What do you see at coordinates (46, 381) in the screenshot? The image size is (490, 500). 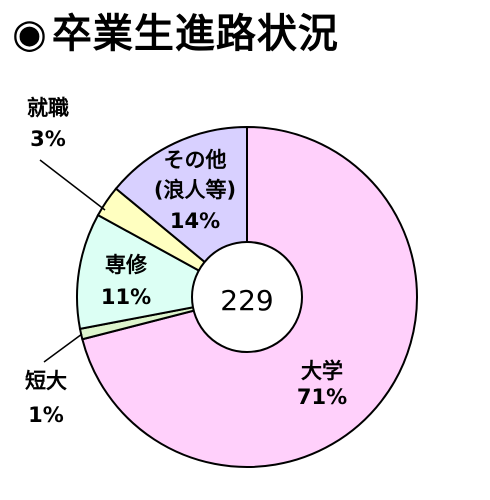 I see `slice-name-label: 短大` at bounding box center [46, 381].